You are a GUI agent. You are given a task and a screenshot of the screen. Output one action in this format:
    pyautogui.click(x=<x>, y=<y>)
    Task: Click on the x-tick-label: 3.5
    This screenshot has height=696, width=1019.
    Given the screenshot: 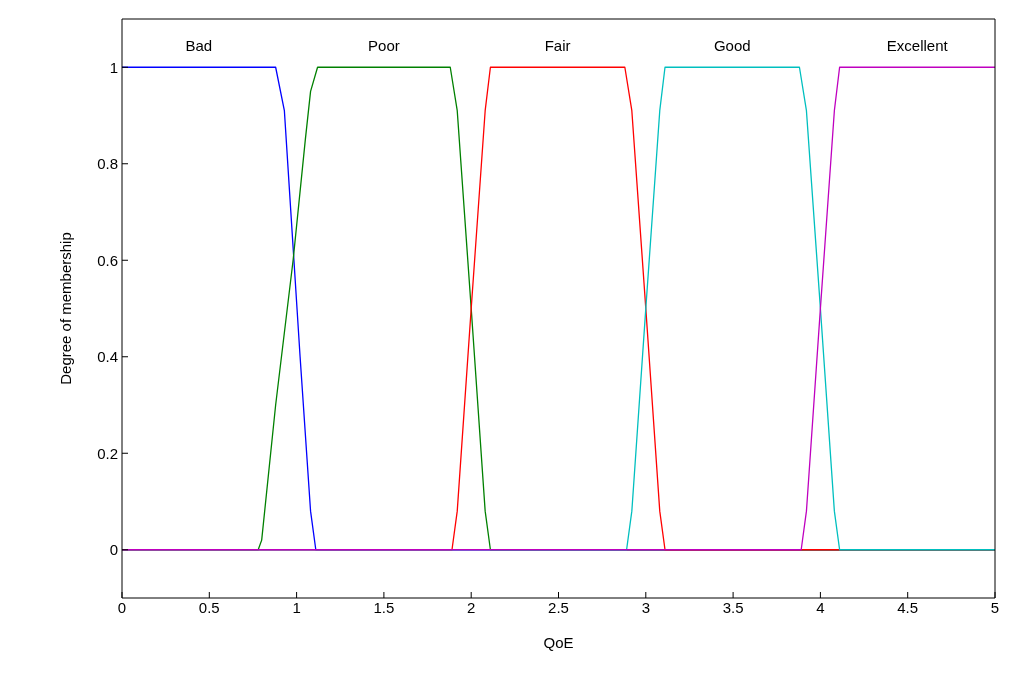 What is the action you would take?
    pyautogui.click(x=733, y=607)
    